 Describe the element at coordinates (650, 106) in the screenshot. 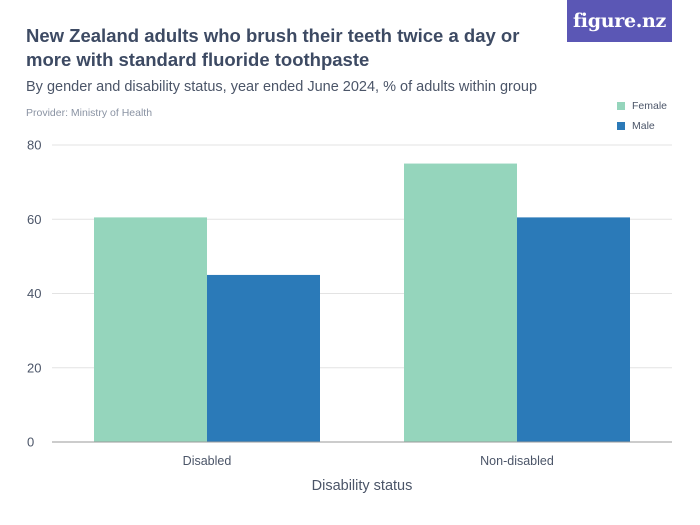

I see `legend-label-female: Female` at that location.